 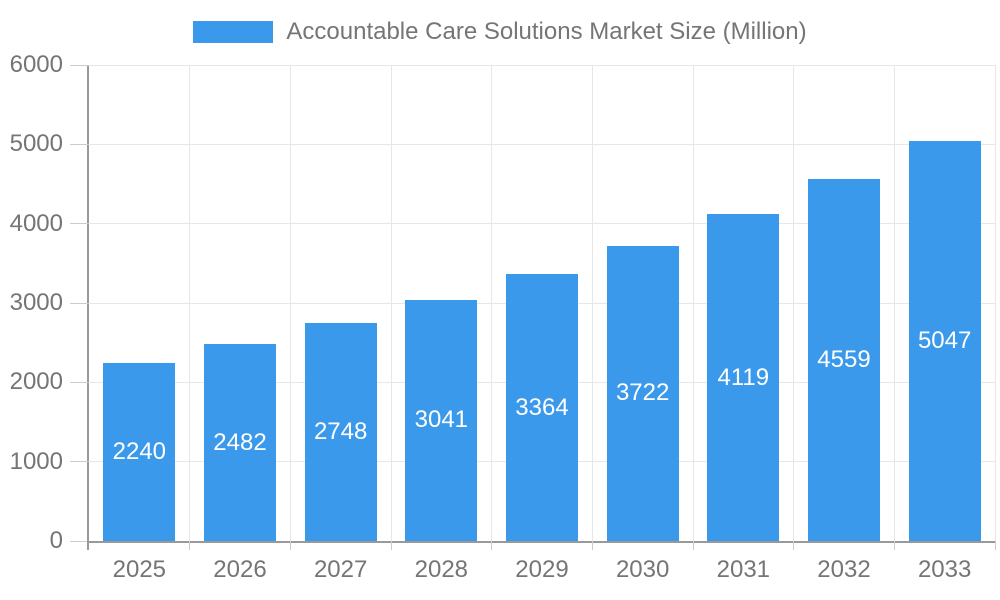 What do you see at coordinates (36, 64) in the screenshot?
I see `y-tick-label: 6000` at bounding box center [36, 64].